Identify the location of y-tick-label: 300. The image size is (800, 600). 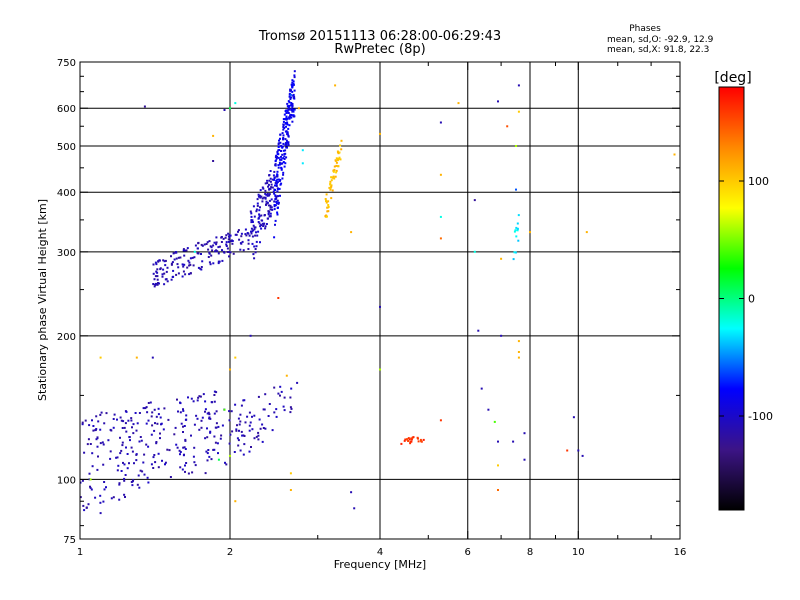
(66, 253).